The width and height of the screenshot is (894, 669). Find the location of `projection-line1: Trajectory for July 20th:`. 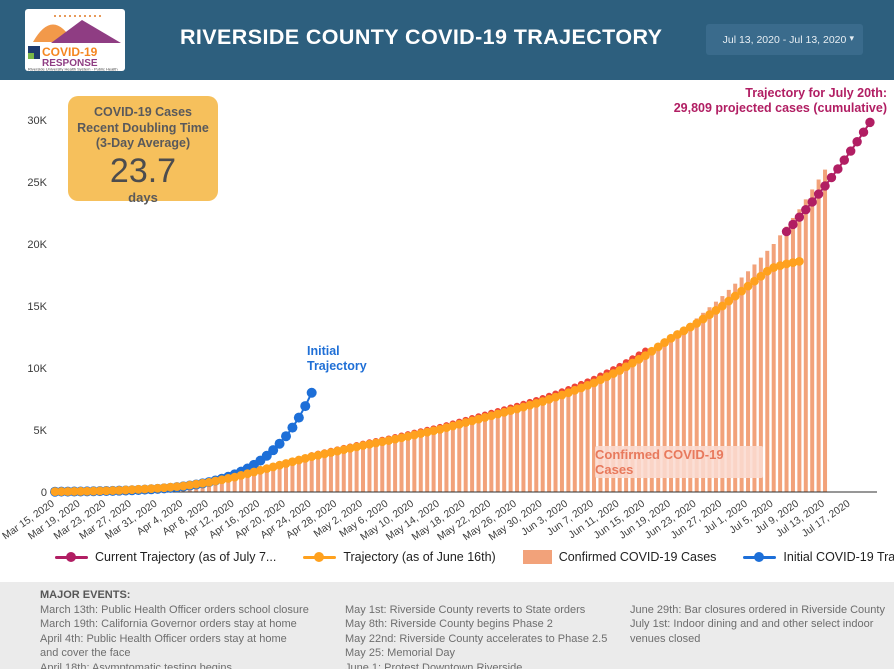

projection-line1: Trajectory for July 20th: is located at coordinates (816, 93).